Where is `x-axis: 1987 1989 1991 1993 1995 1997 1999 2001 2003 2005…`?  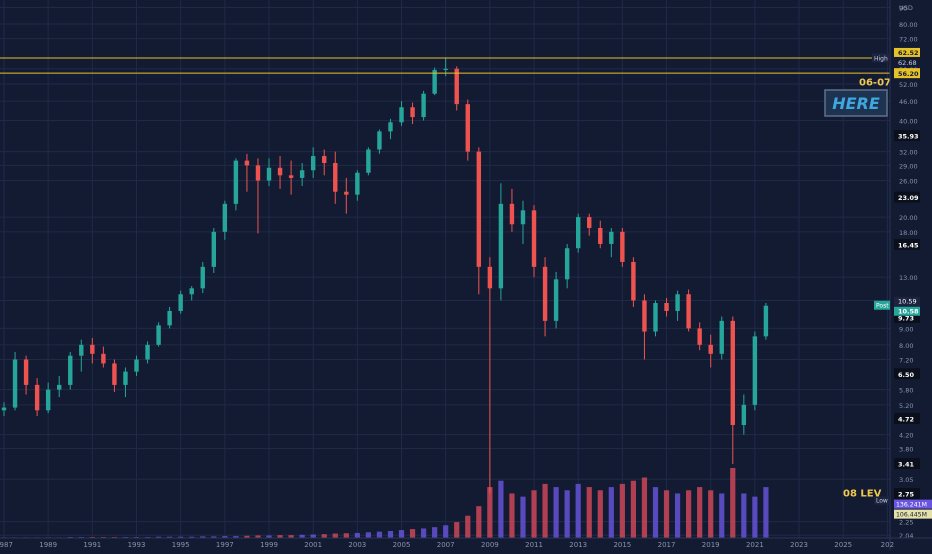 x-axis: 1987 1989 1991 1993 1995 1997 1999 2001 2003 2005… is located at coordinates (466, 543).